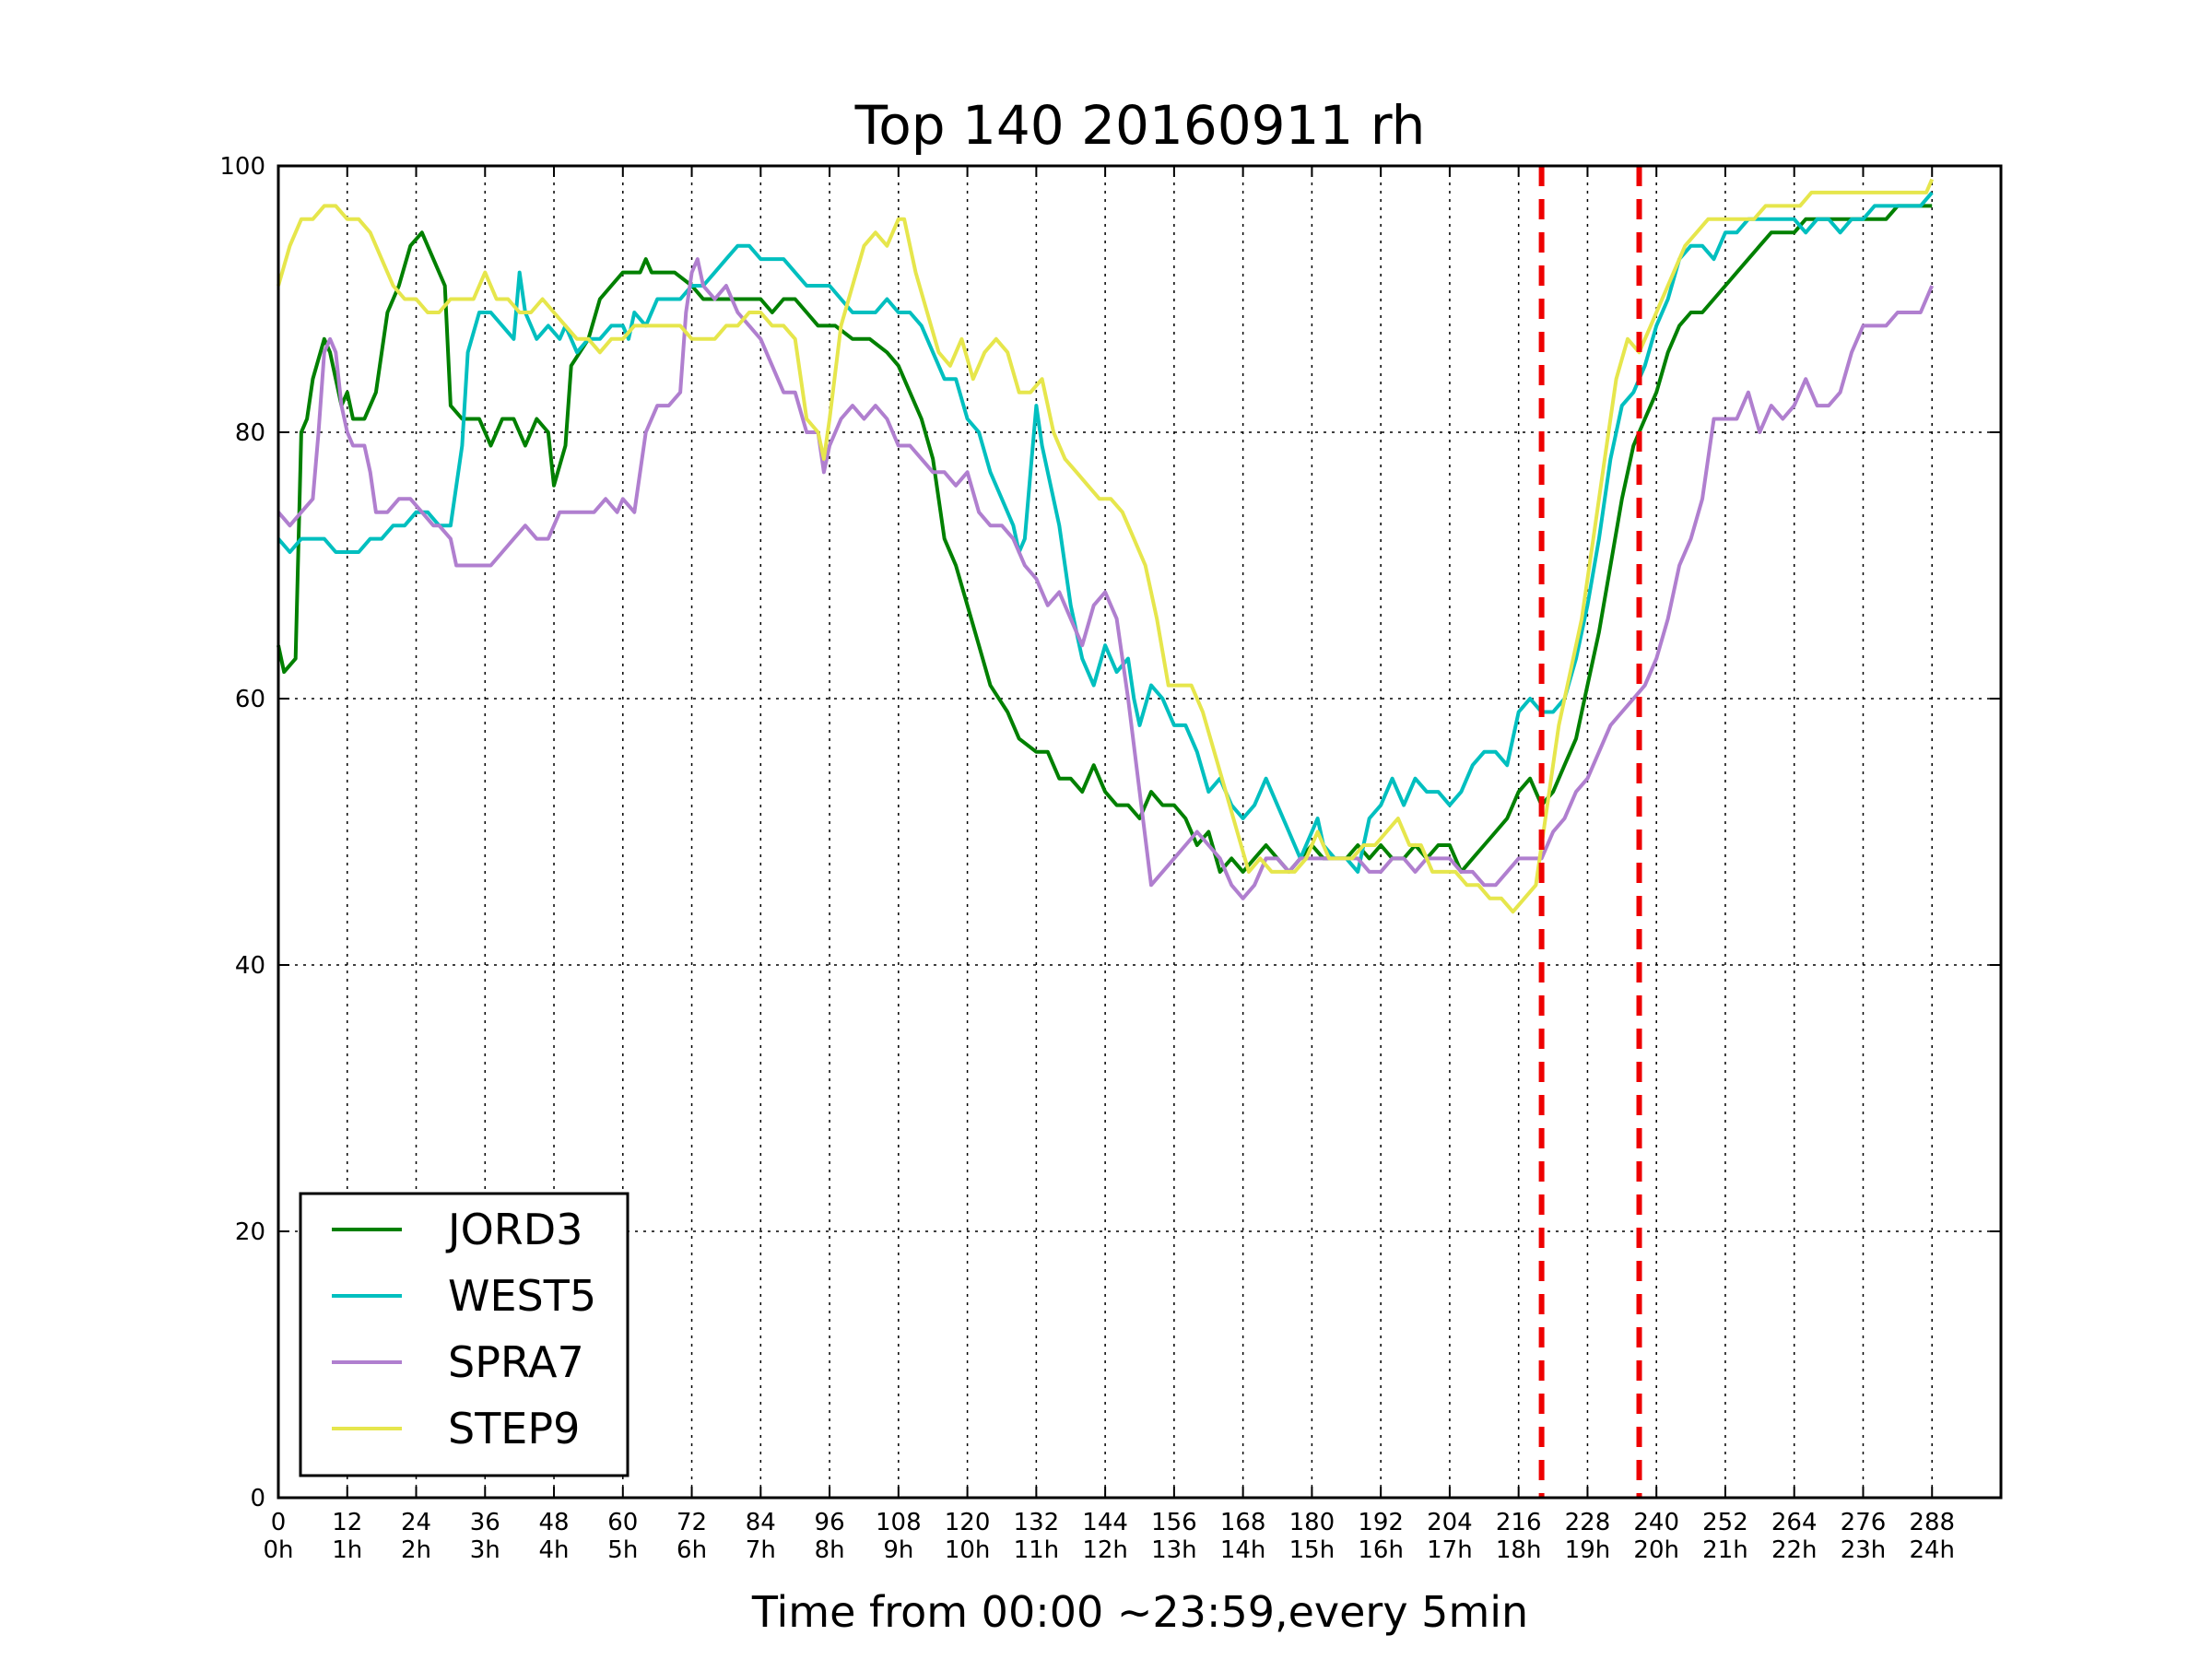 This screenshot has width=2212, height=1659. I want to click on x-tick-label: 216, so click(1519, 1522).